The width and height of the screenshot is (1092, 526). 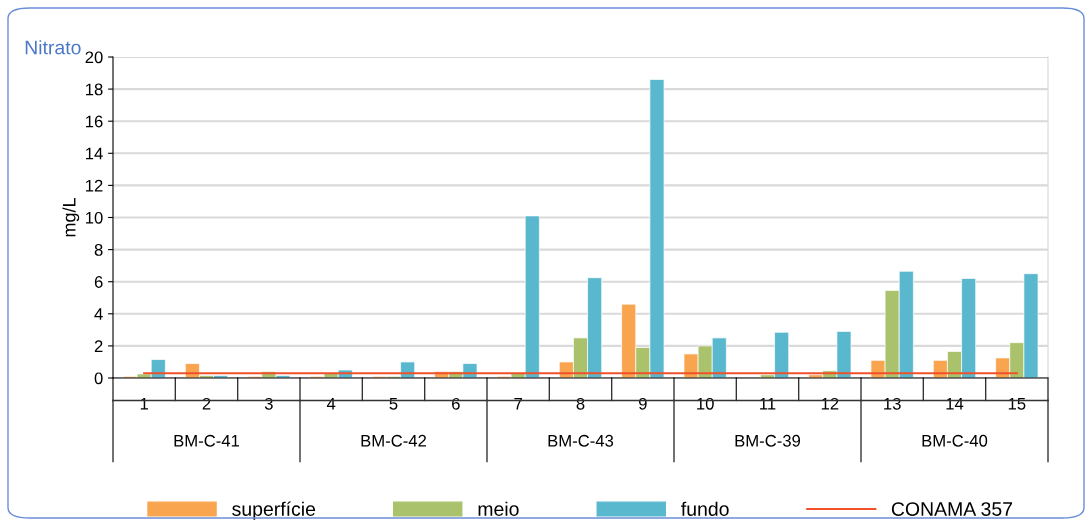 What do you see at coordinates (98, 378) in the screenshot?
I see `y-tick-label: 0` at bounding box center [98, 378].